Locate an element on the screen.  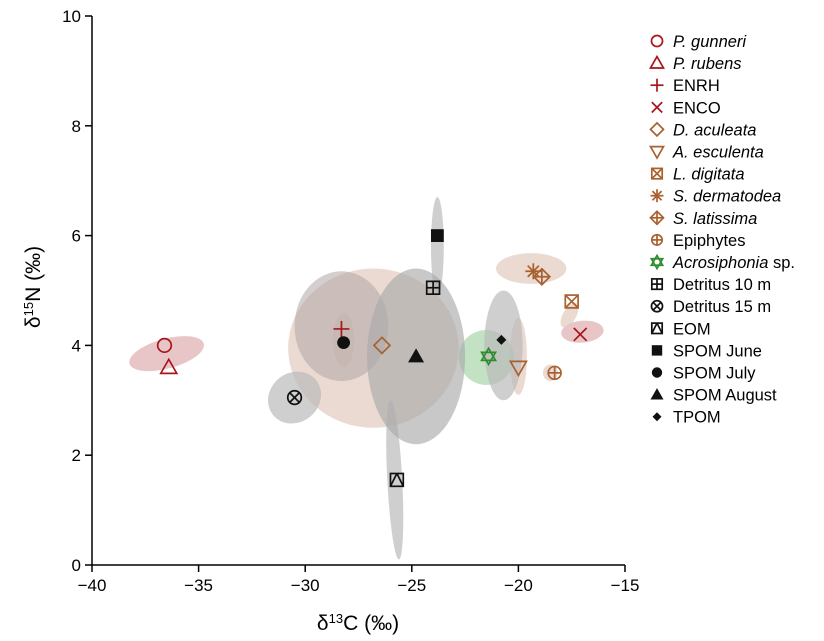
legend-item-spom-july: SPOM July is located at coordinates (703, 374).